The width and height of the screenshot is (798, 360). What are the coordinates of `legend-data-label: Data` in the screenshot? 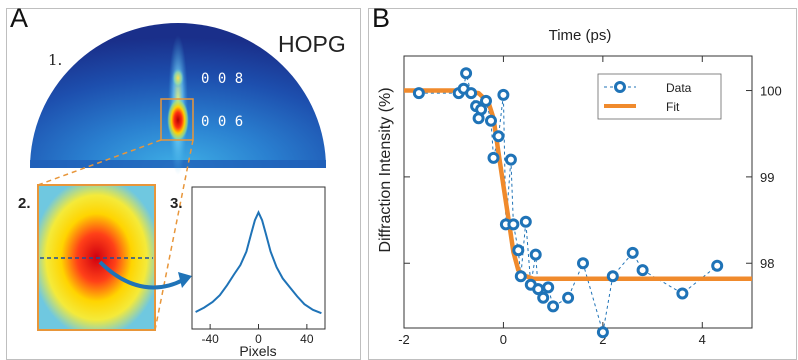 It's located at (679, 88).